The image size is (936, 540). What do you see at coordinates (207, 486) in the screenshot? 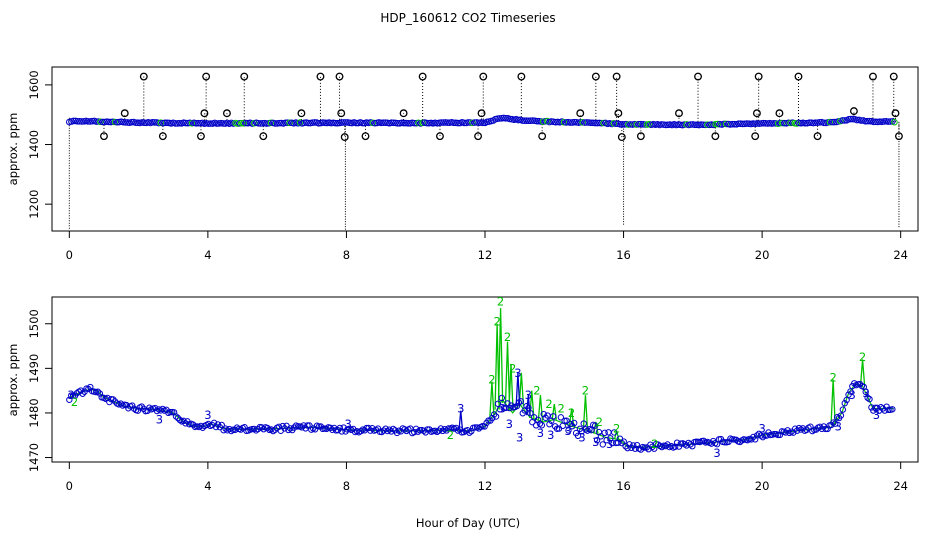
I see `bottom-x-tick-label: 4` at bounding box center [207, 486].